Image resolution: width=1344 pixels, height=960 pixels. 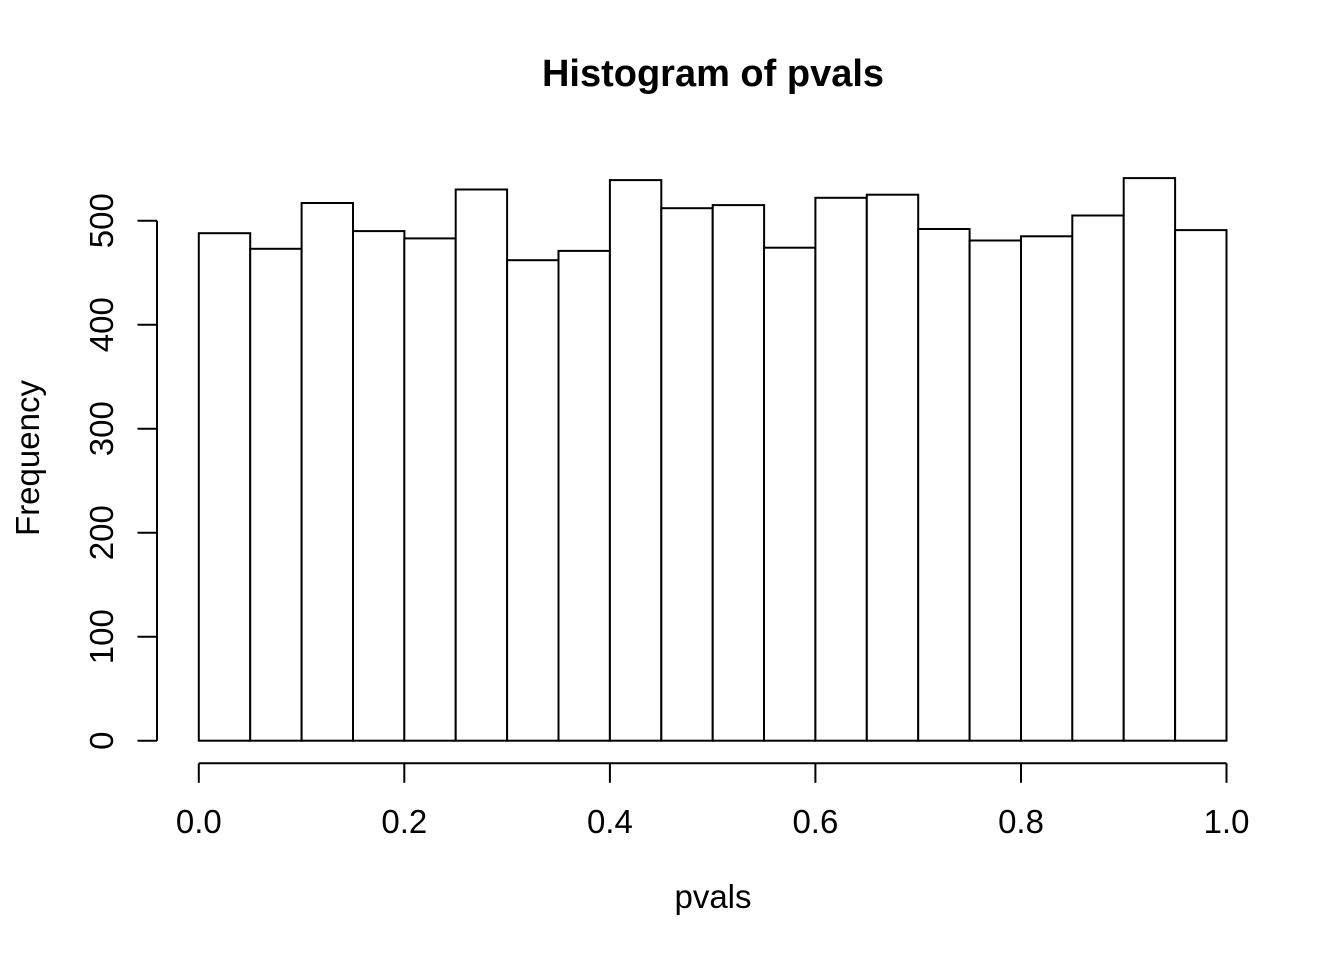 I want to click on x-axis-title: pvals, so click(x=713, y=896).